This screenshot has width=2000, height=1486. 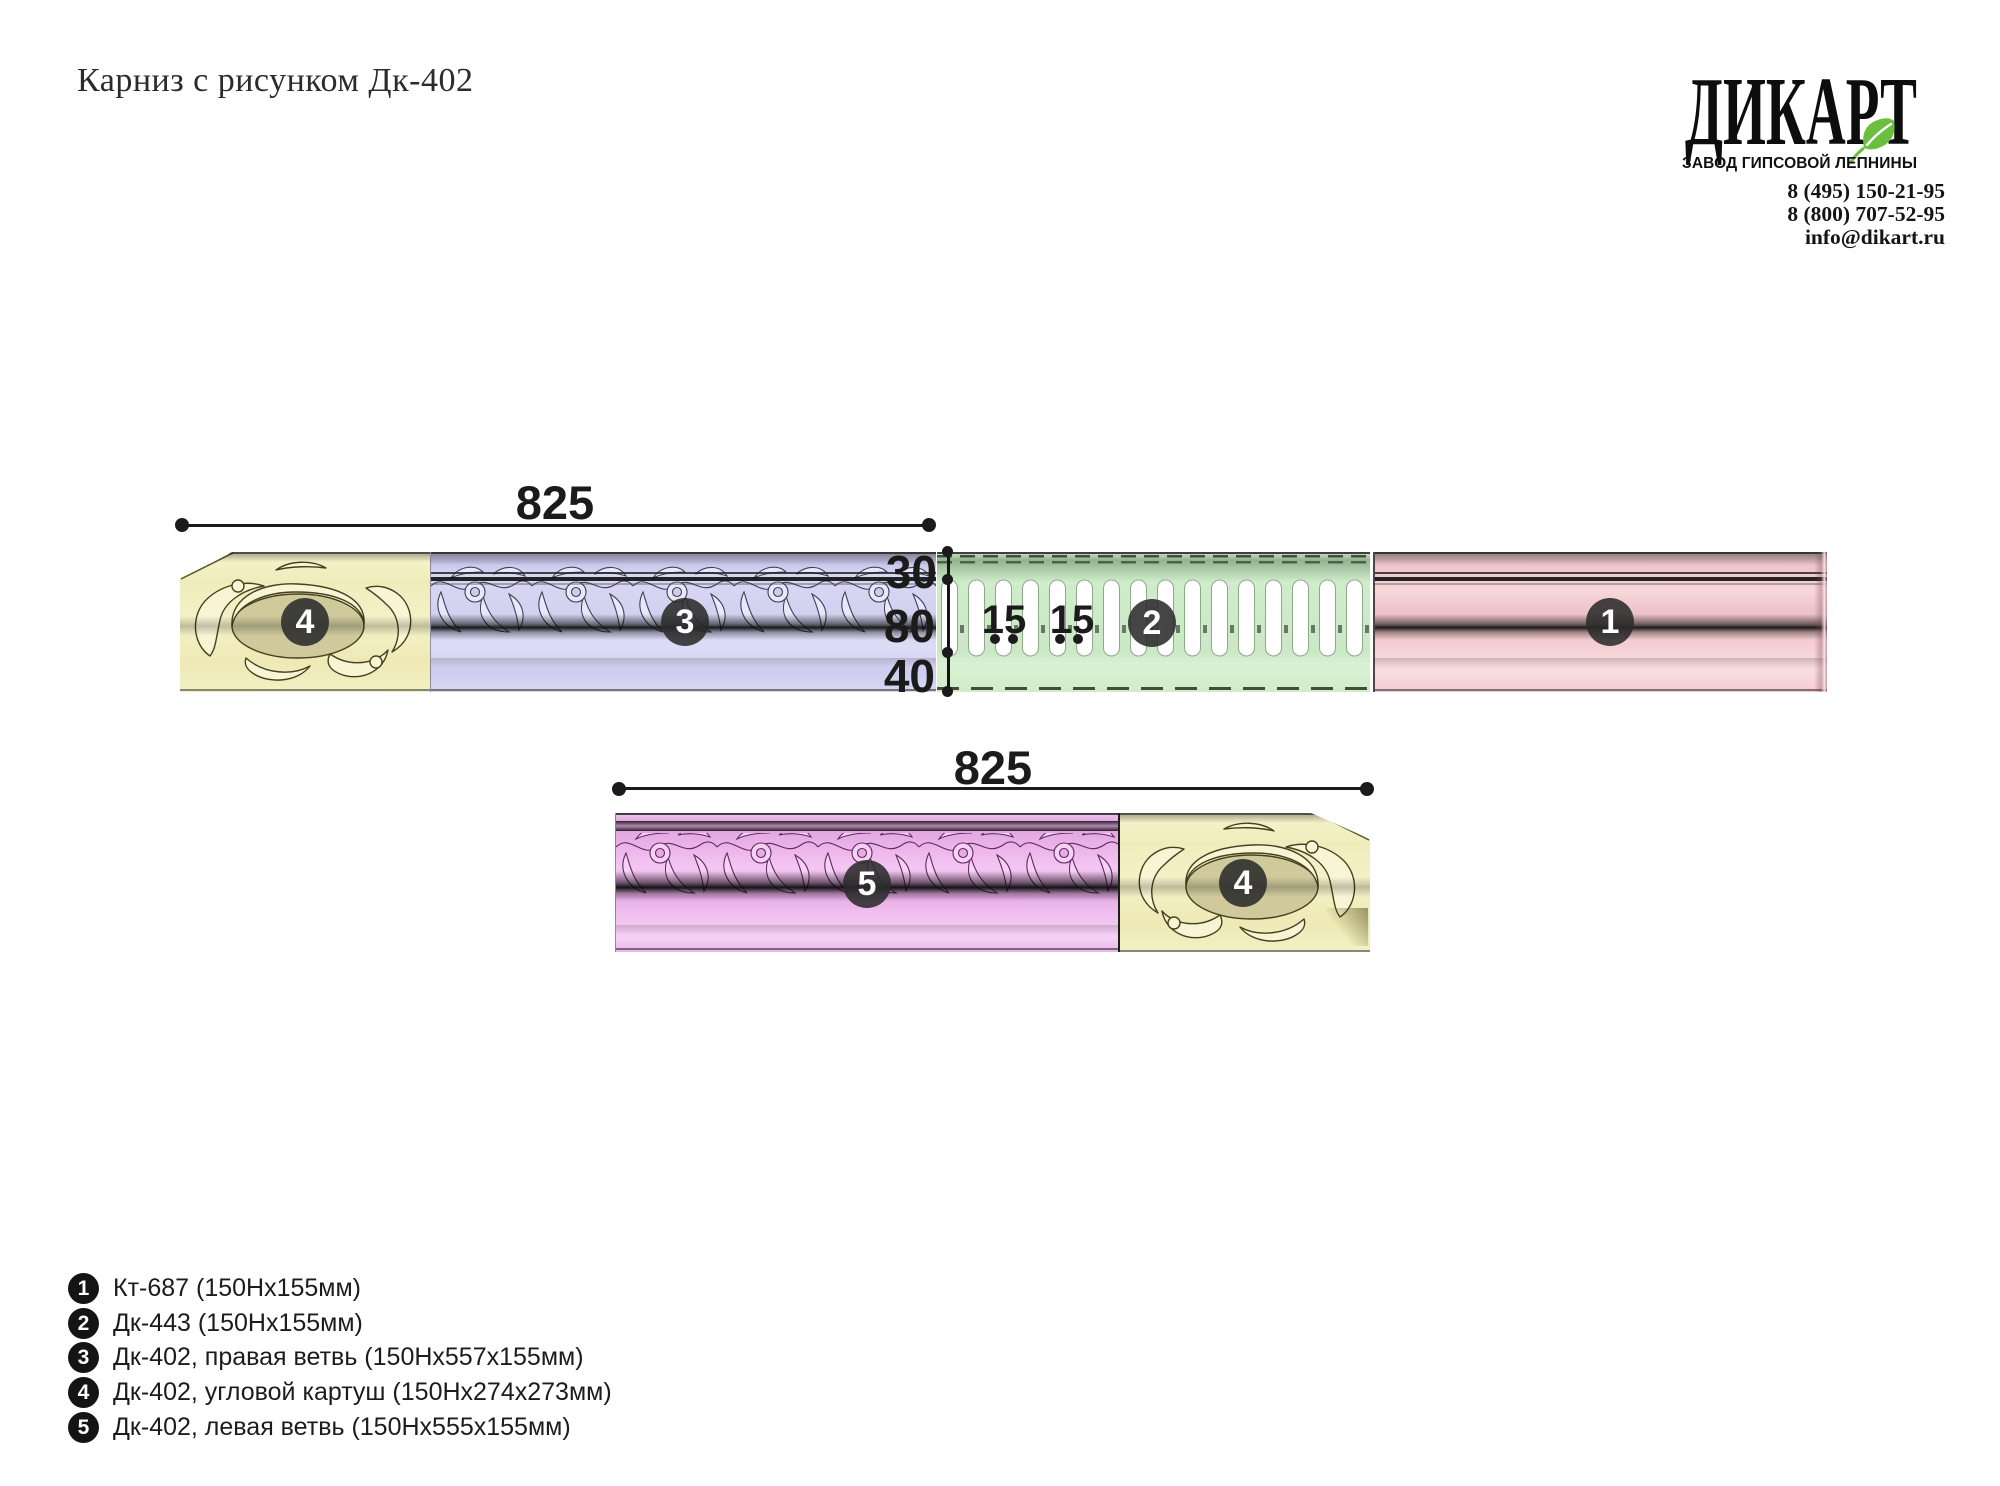 What do you see at coordinates (1347, 927) in the screenshot?
I see `corner-shadow` at bounding box center [1347, 927].